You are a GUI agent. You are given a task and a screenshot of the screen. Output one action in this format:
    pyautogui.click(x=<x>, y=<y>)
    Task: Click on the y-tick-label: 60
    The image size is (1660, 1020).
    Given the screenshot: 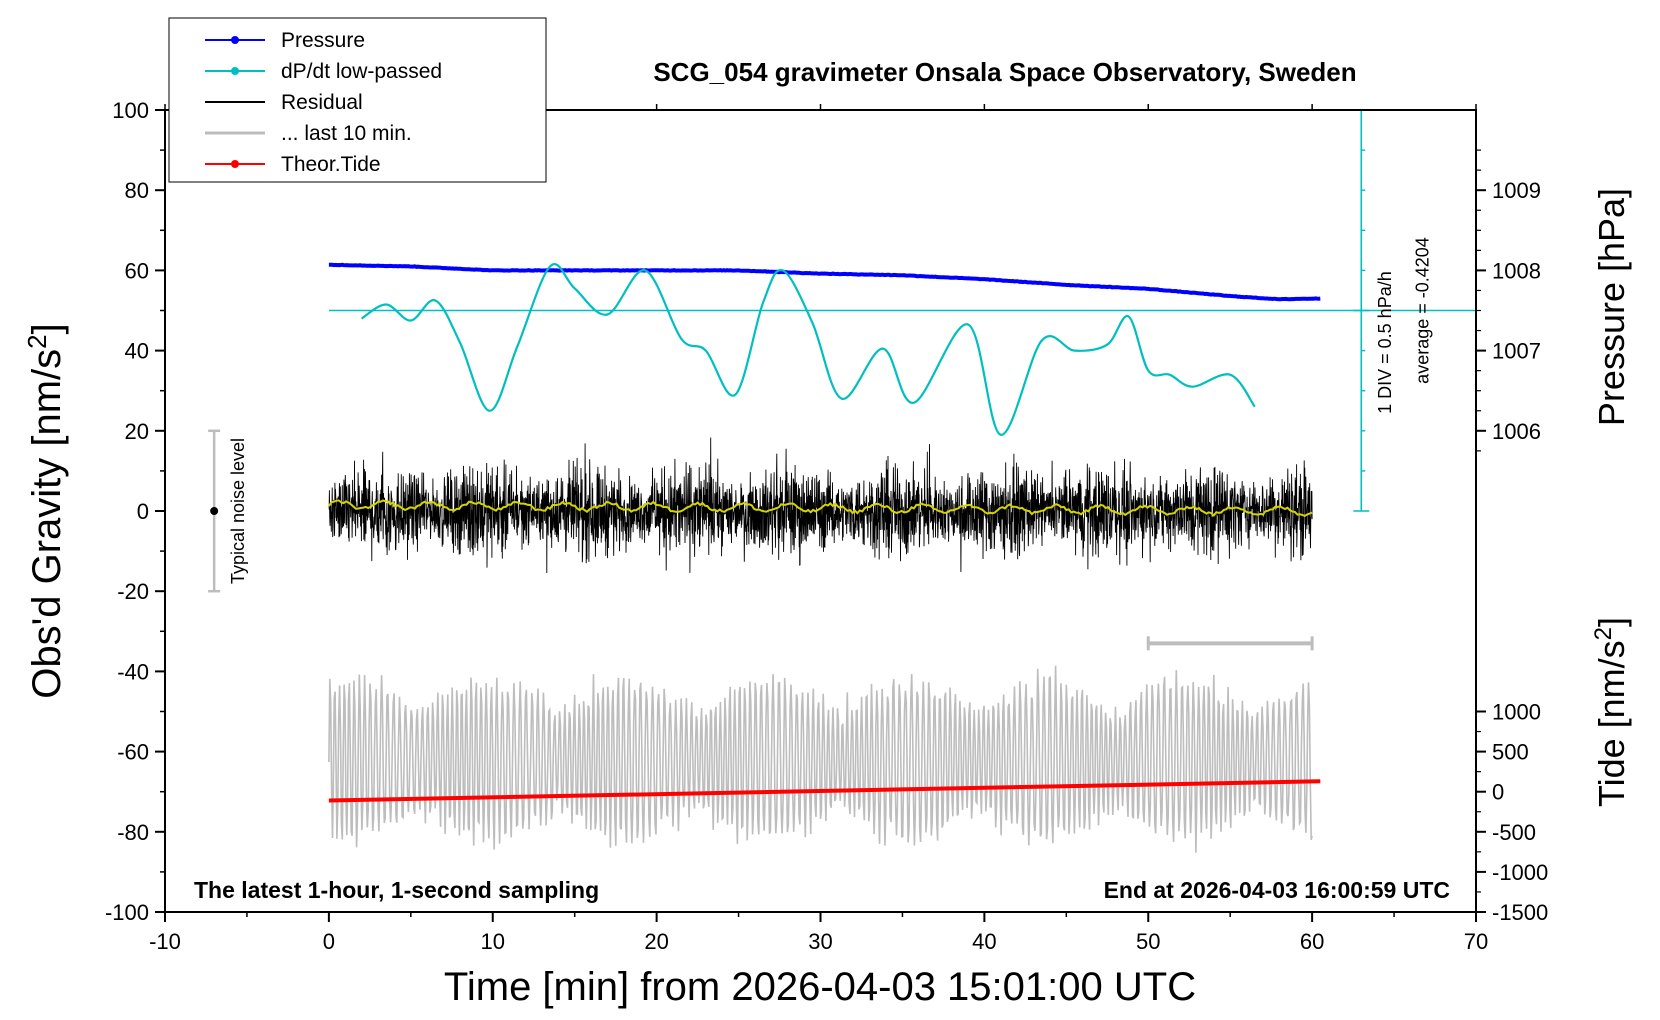 What is the action you would take?
    pyautogui.click(x=137, y=270)
    